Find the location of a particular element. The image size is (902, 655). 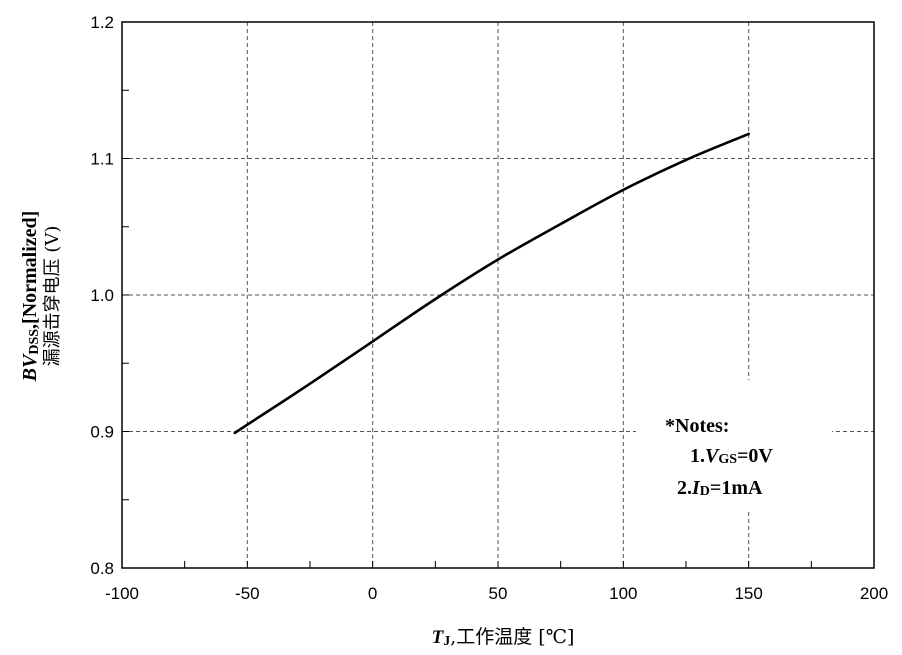

x-tick-labels: -100 -50 0 50 100 150 200 is located at coordinates (496, 593).